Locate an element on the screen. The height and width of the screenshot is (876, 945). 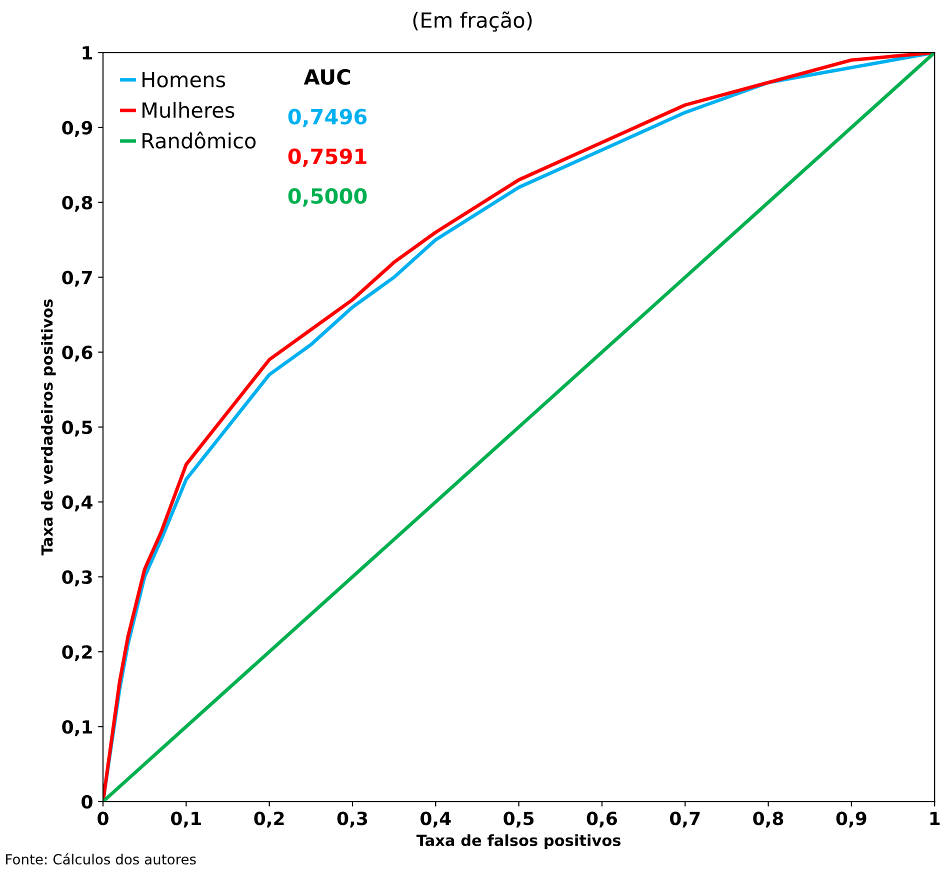
x-tick-label: 0,3 is located at coordinates (352, 820).